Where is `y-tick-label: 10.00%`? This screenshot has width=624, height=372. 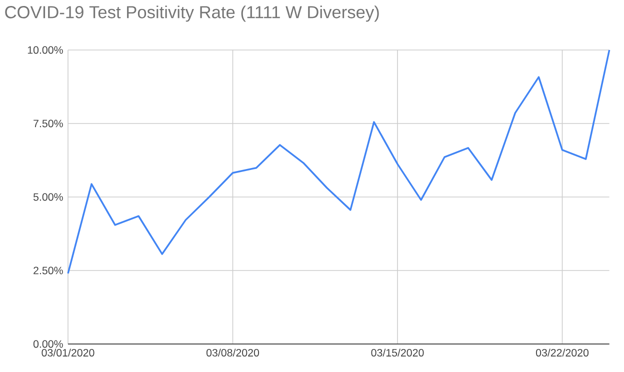
y-tick-label: 10.00% is located at coordinates (45, 50).